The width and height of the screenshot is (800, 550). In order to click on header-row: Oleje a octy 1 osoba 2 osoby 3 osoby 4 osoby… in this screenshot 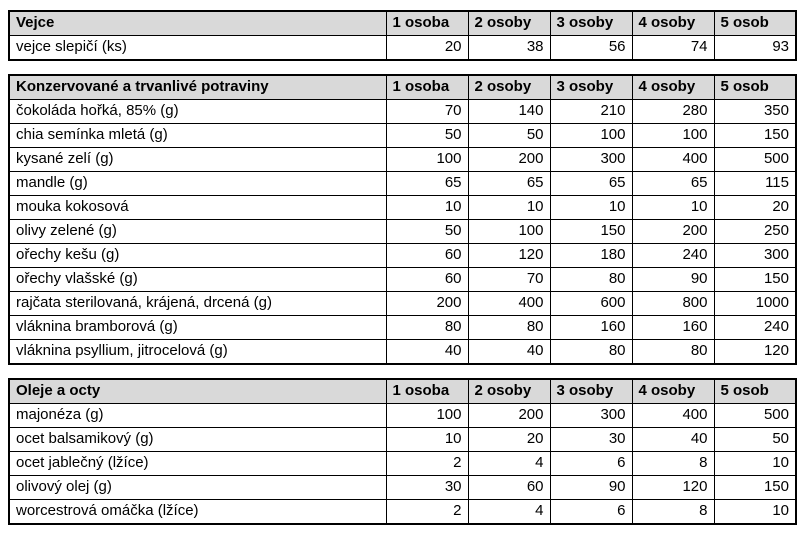, I will do `click(402, 391)`.